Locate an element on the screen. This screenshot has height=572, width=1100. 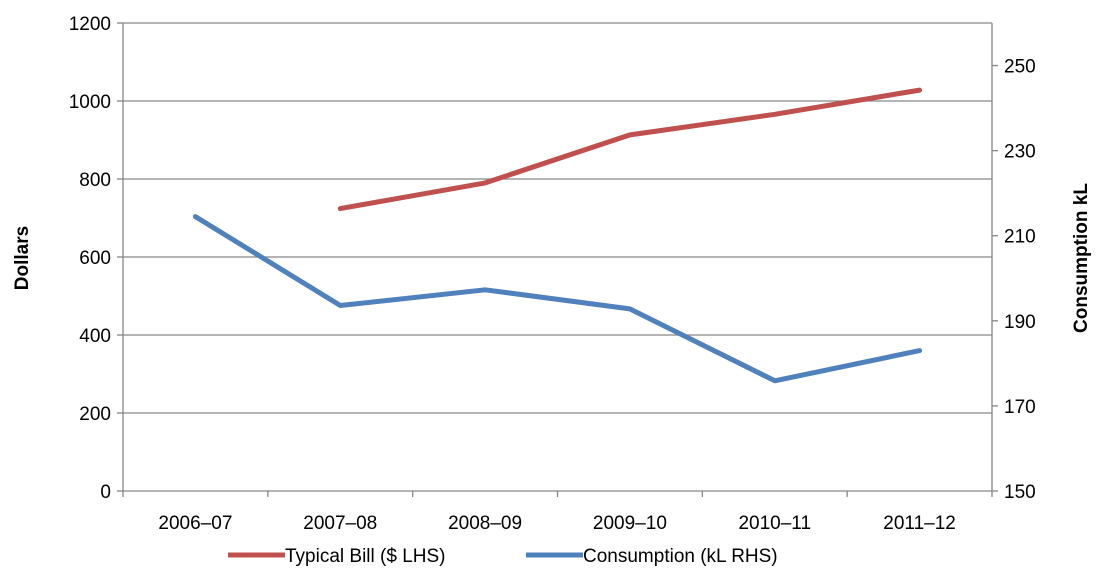
y2-tick-label: 250 is located at coordinates (1020, 67).